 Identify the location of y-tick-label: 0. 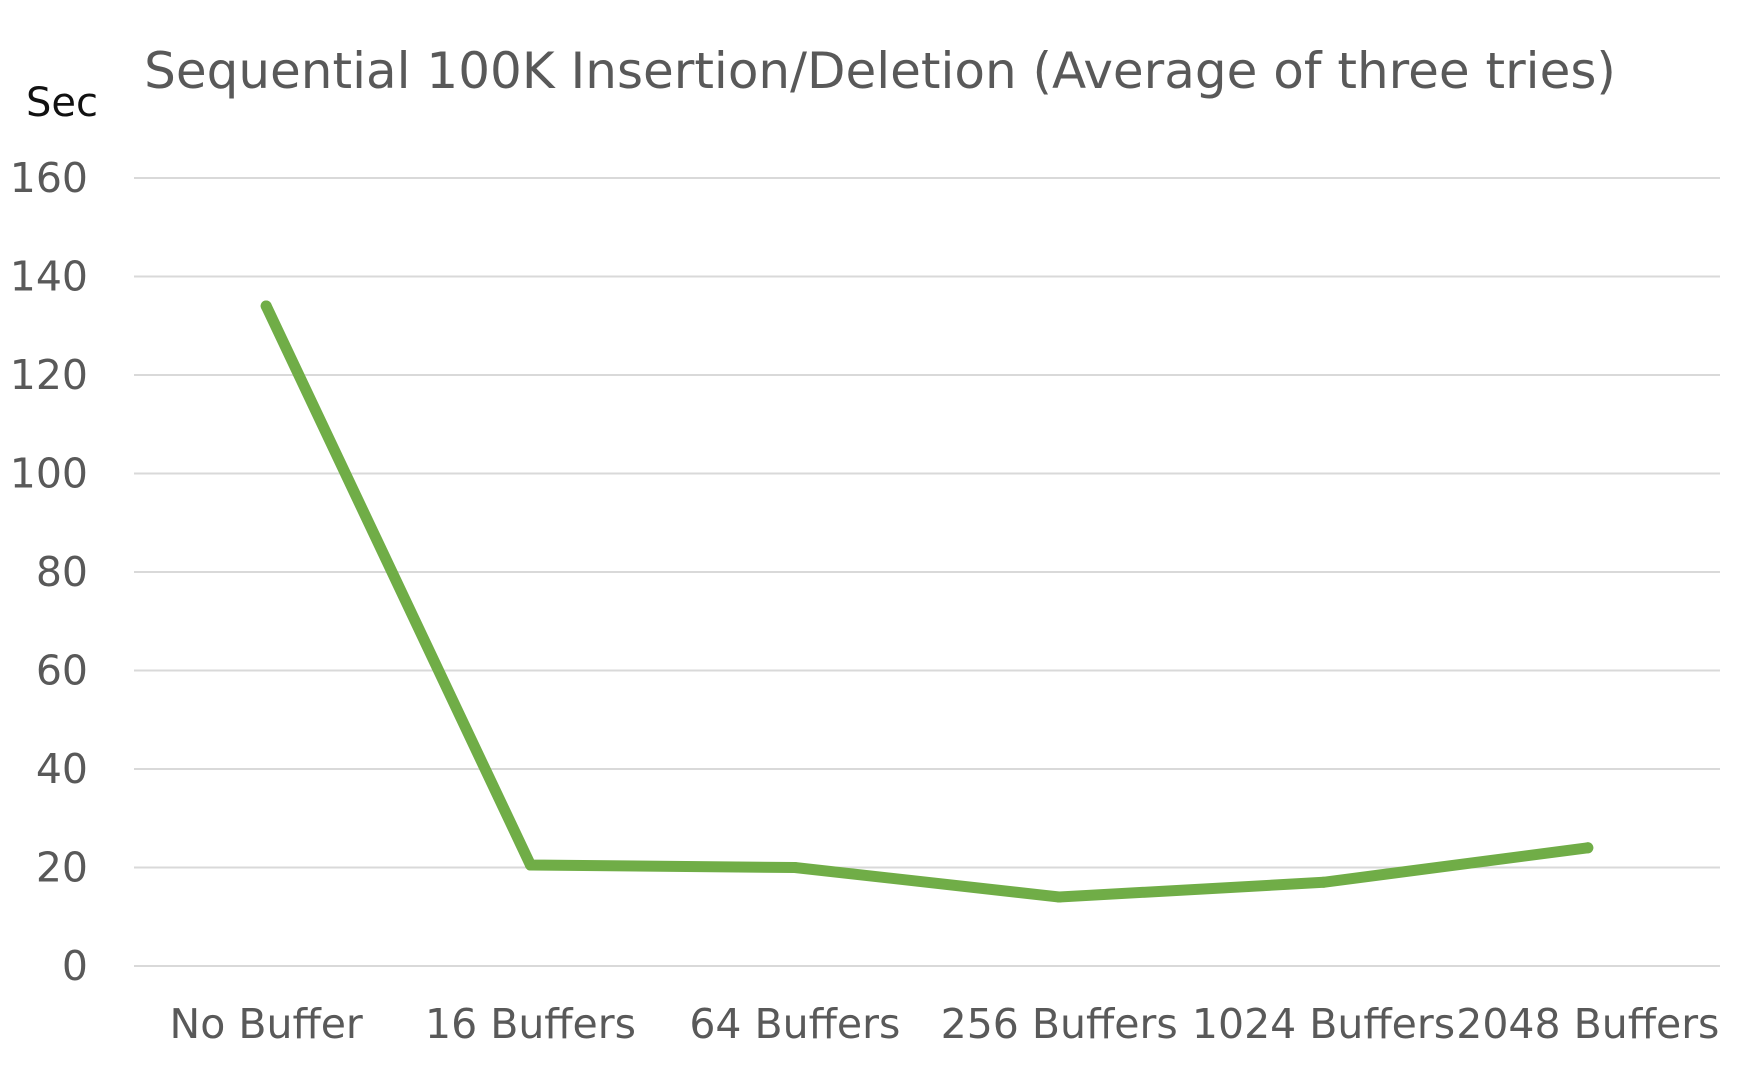
(75, 966).